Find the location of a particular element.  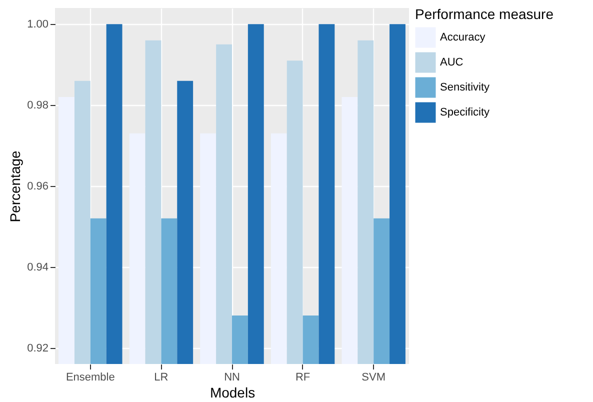

legend-label: Sensitivity is located at coordinates (465, 88).